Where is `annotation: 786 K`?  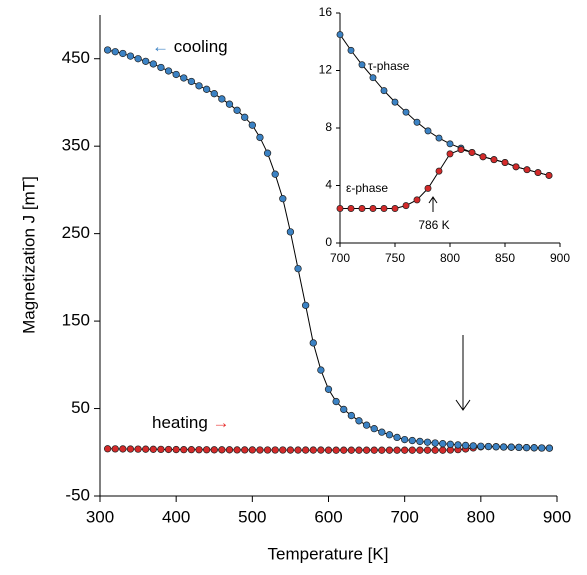 annotation: 786 K is located at coordinates (433, 225).